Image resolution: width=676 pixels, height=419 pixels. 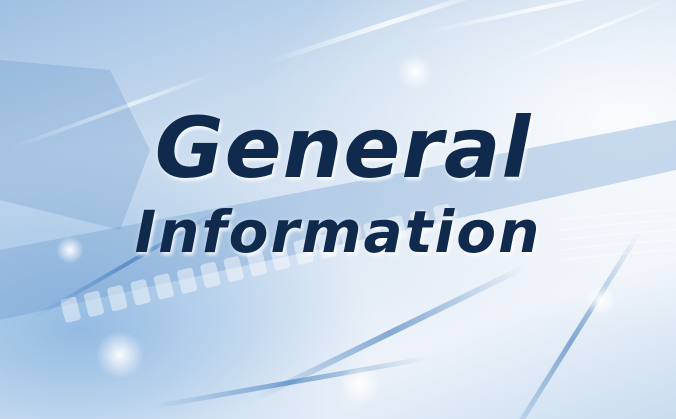 I want to click on title-information: Information, so click(x=338, y=232).